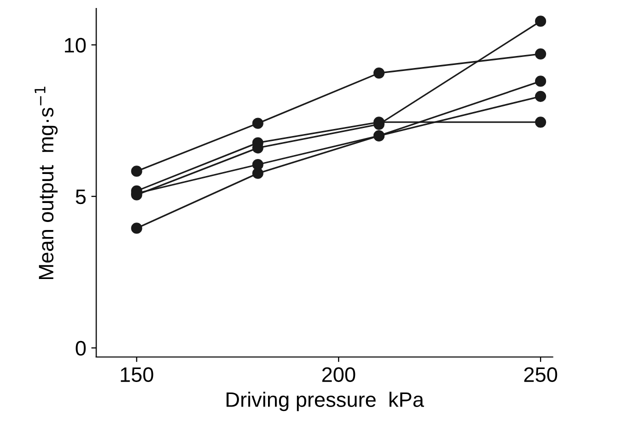 The width and height of the screenshot is (621, 425). What do you see at coordinates (46, 183) in the screenshot?
I see `y-axis-title: Mean output mg·s$^{−1}$` at bounding box center [46, 183].